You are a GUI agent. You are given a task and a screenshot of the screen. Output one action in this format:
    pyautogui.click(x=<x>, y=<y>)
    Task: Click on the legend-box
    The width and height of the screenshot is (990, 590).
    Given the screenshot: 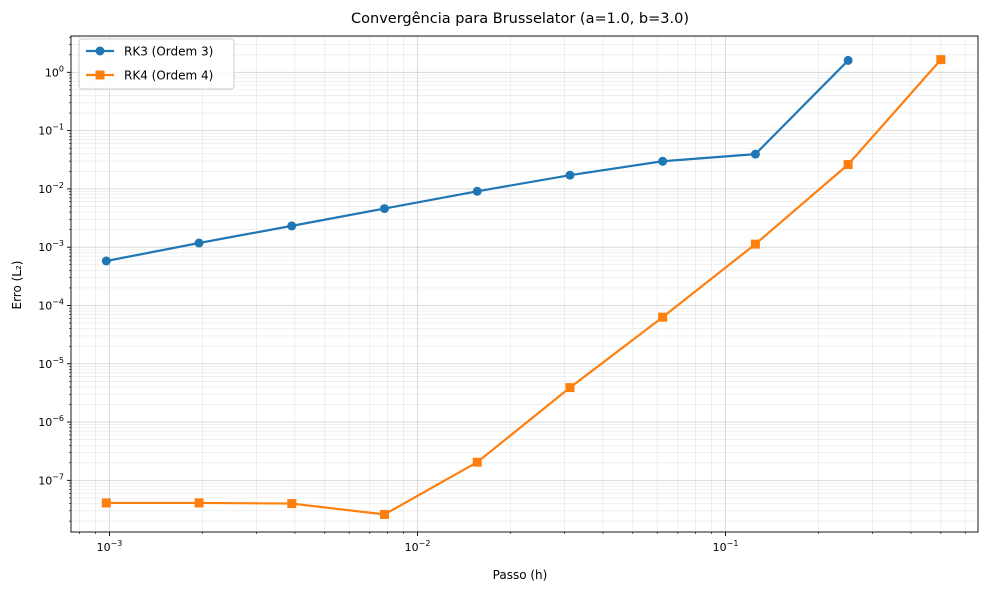 What is the action you would take?
    pyautogui.click(x=156, y=64)
    